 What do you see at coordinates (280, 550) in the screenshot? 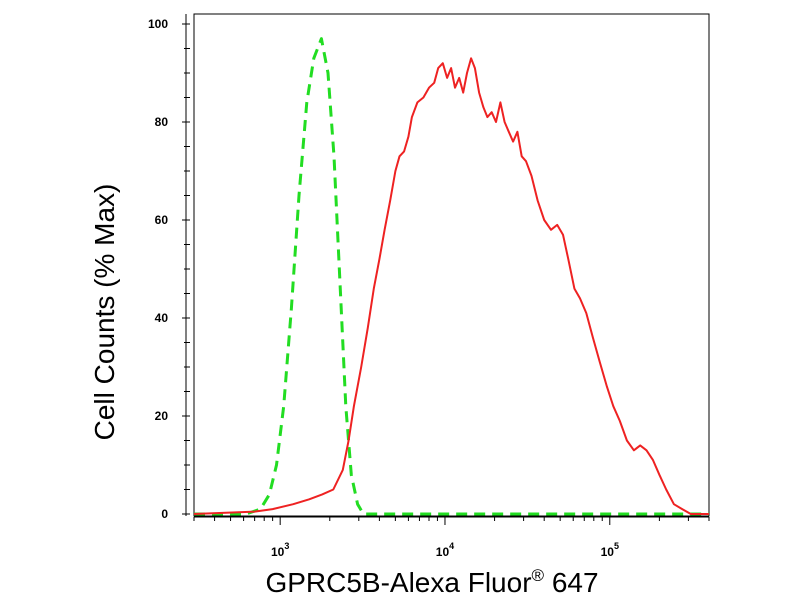
I see `x-tick-label: 10³` at bounding box center [280, 550].